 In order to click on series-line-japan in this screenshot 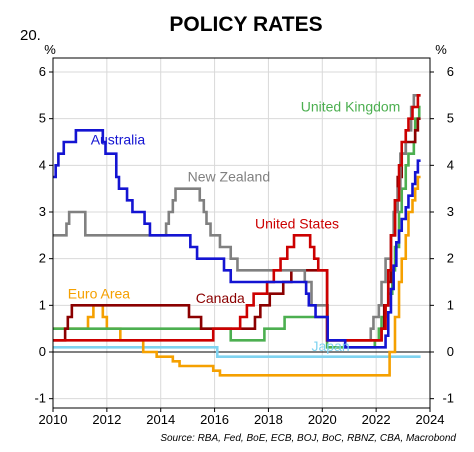, I will do `click(237, 352)`.